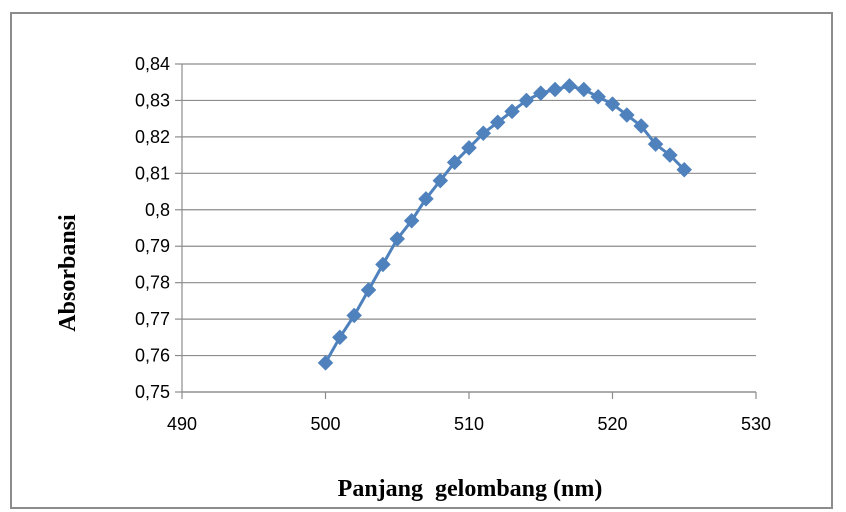 This screenshot has height=512, width=846. I want to click on y-tick-label: 0,8, so click(157, 210).